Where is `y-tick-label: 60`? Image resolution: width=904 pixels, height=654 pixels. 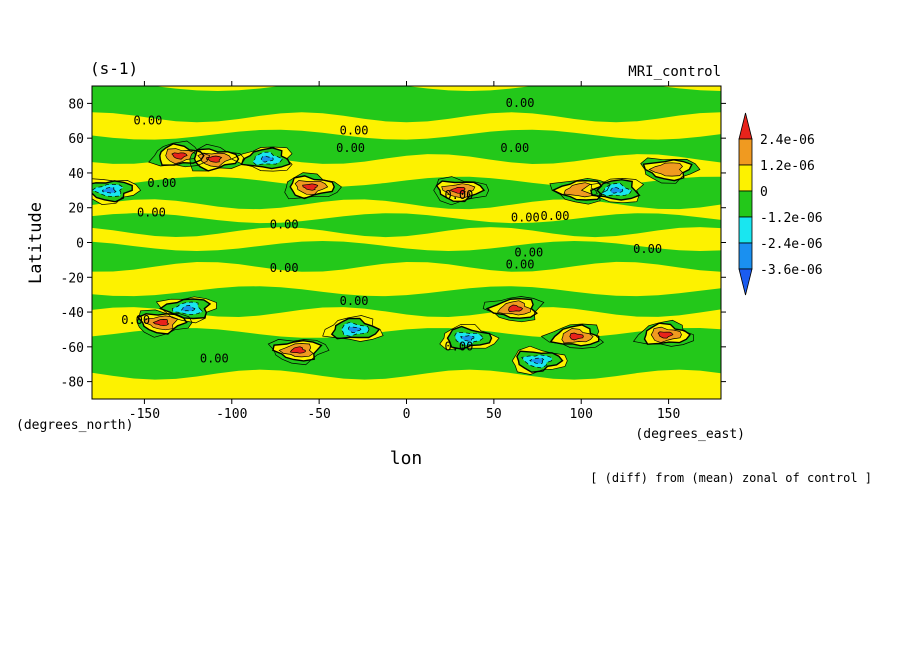
y-tick-label: 60 is located at coordinates (76, 139).